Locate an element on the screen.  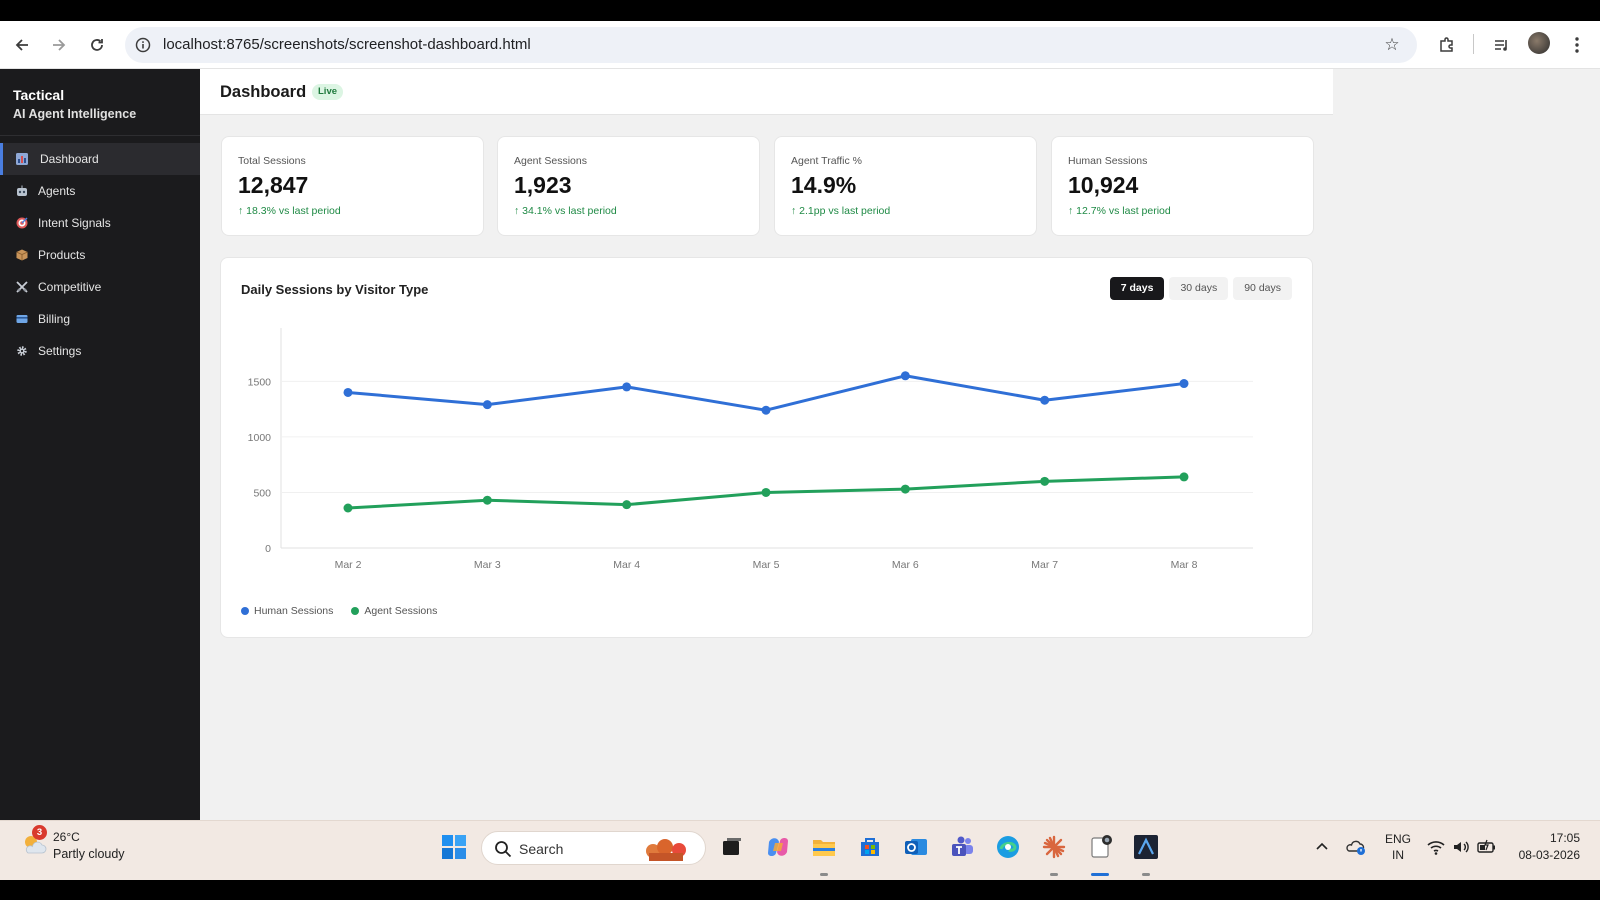
language-code: ENG is located at coordinates (1397, 839).